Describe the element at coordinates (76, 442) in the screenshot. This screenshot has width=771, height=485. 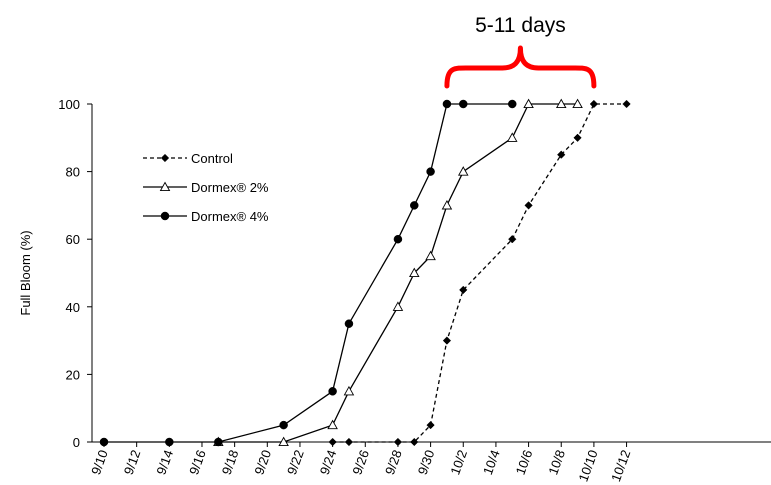
I see `y-tick-label: 0` at that location.